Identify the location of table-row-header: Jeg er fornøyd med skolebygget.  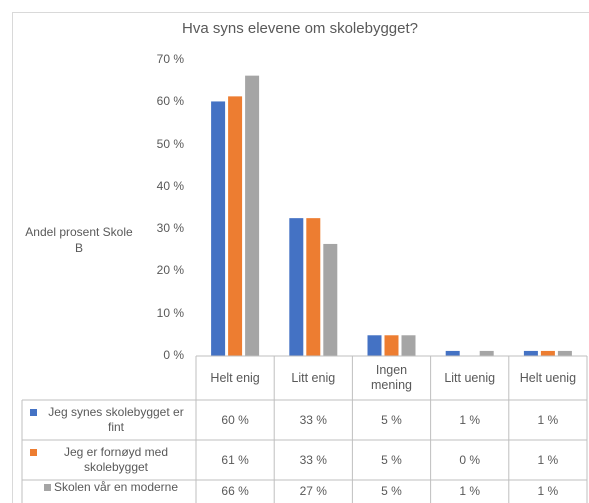
(109, 460).